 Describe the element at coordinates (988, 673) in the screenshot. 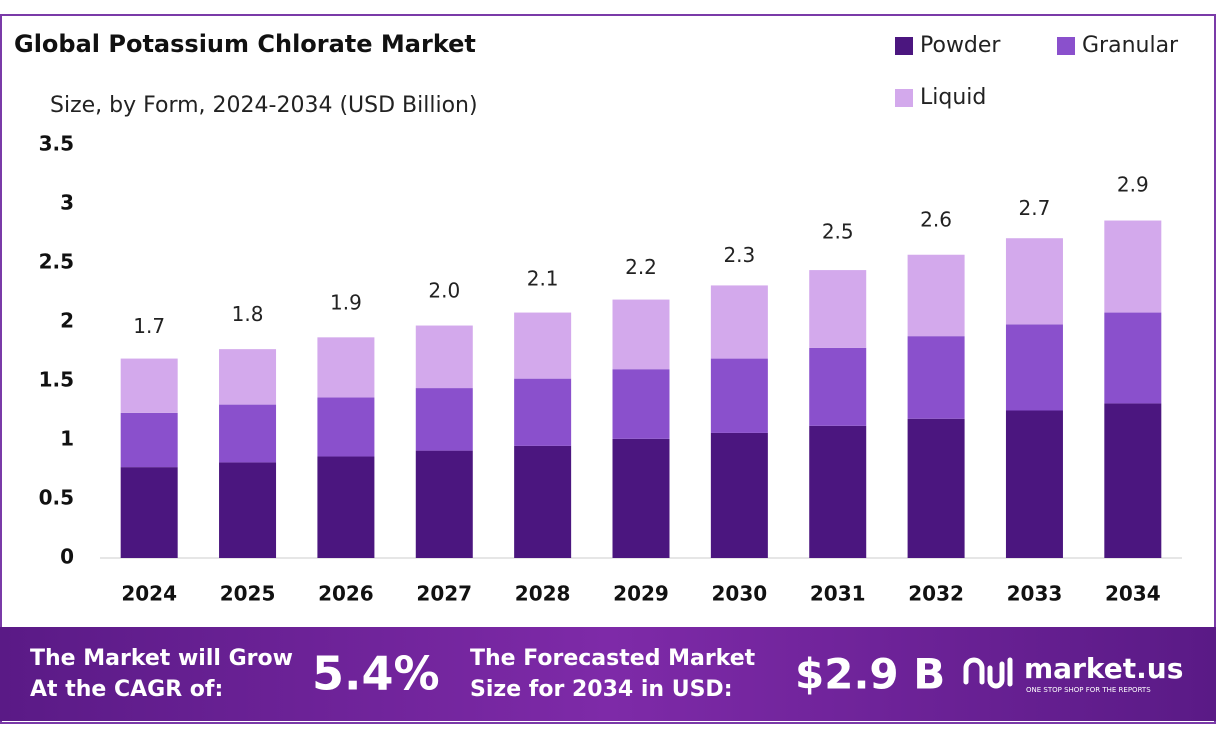

I see `brand-logo` at that location.